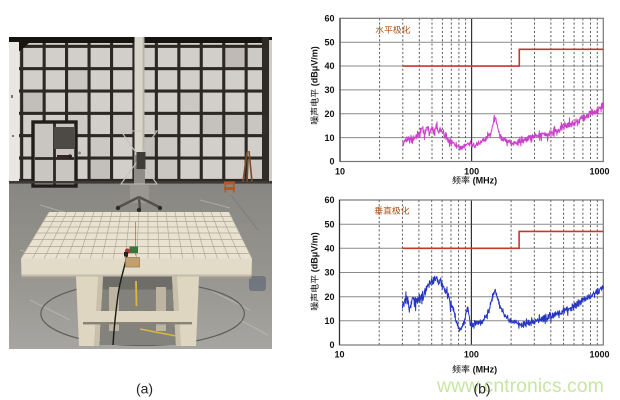 This screenshot has height=400, width=620. What do you see at coordinates (520, 386) in the screenshot?
I see `svg-text: www.cntronics.com` at bounding box center [520, 386].